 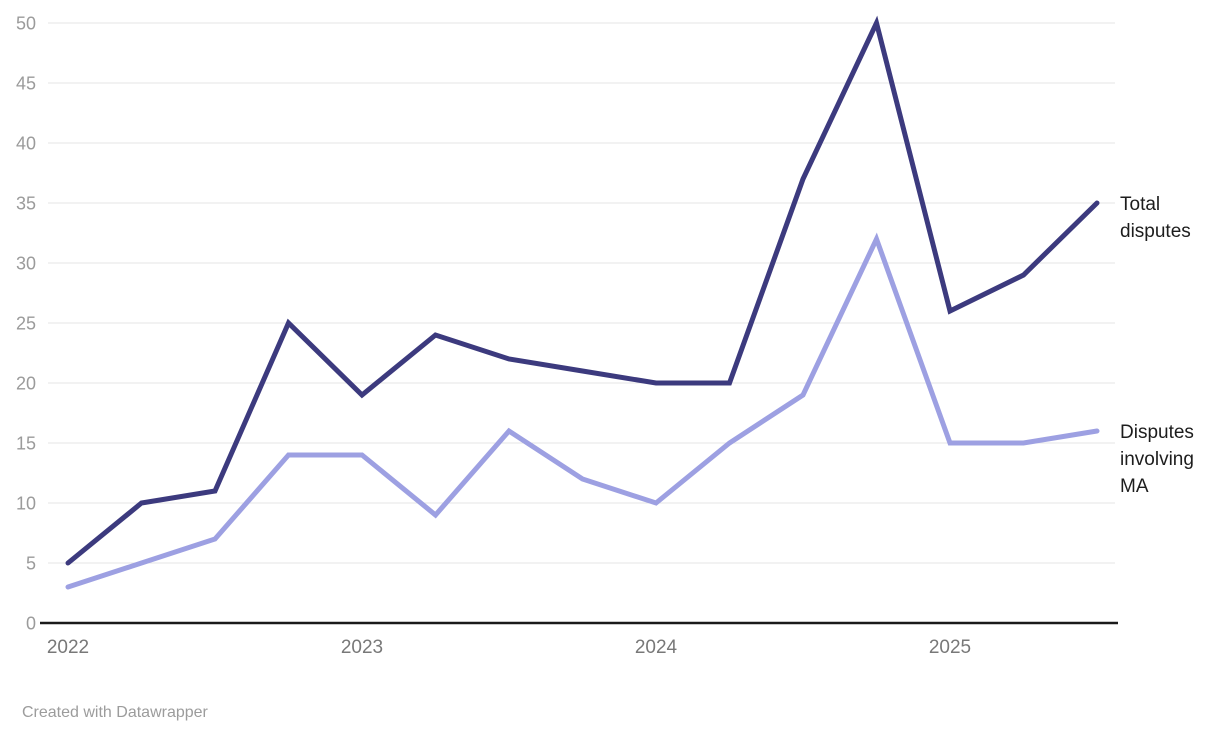 What do you see at coordinates (656, 647) in the screenshot?
I see `x-axis-tick-label: 2024` at bounding box center [656, 647].